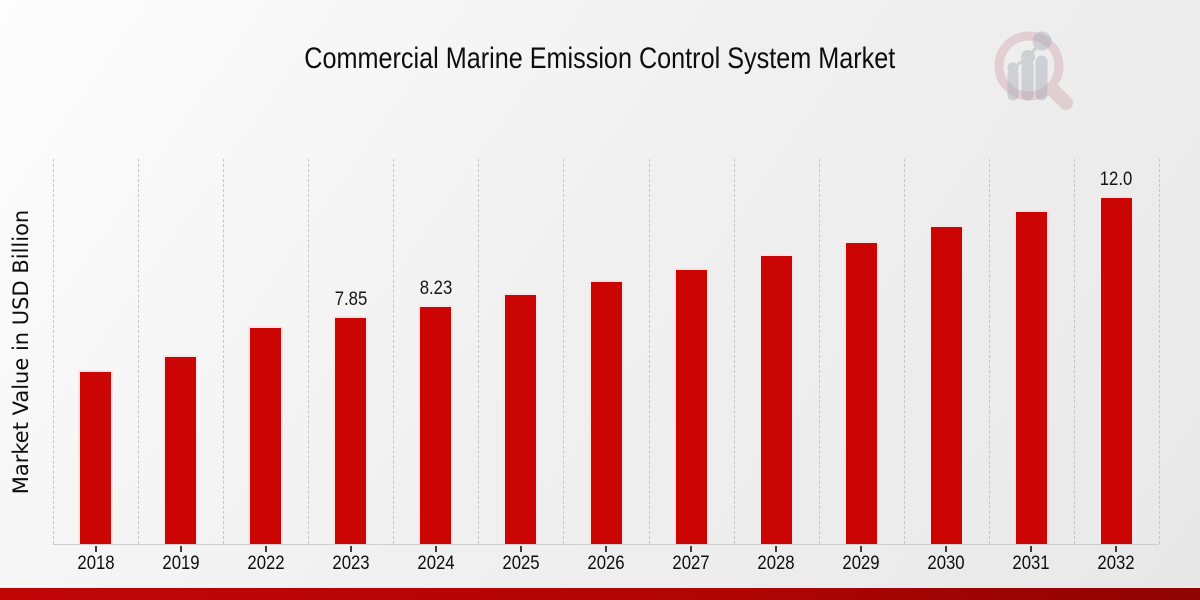 This screenshot has width=1200, height=600. I want to click on x-tick-label-2022: 2022, so click(266, 563).